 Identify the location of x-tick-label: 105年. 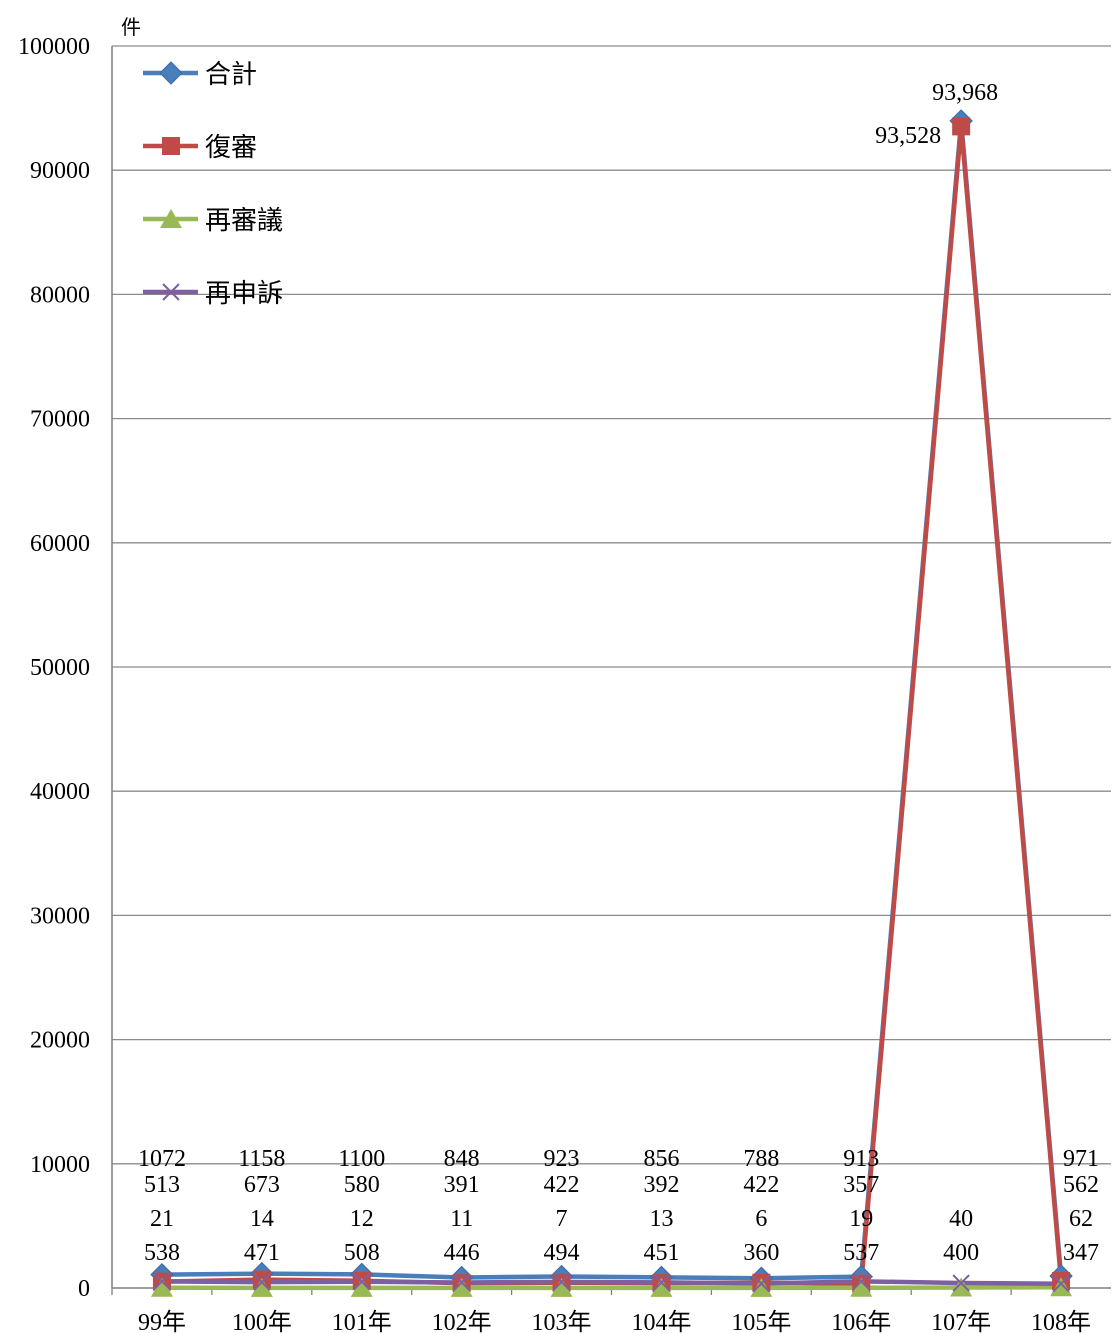
(761, 1321).